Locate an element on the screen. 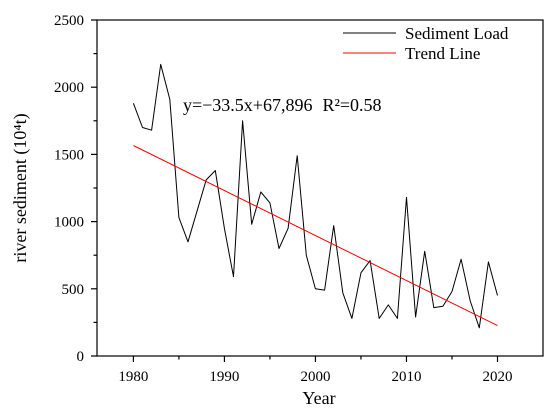 This screenshot has width=550, height=415. y-tick-label-1500: 1500 is located at coordinates (69, 155).